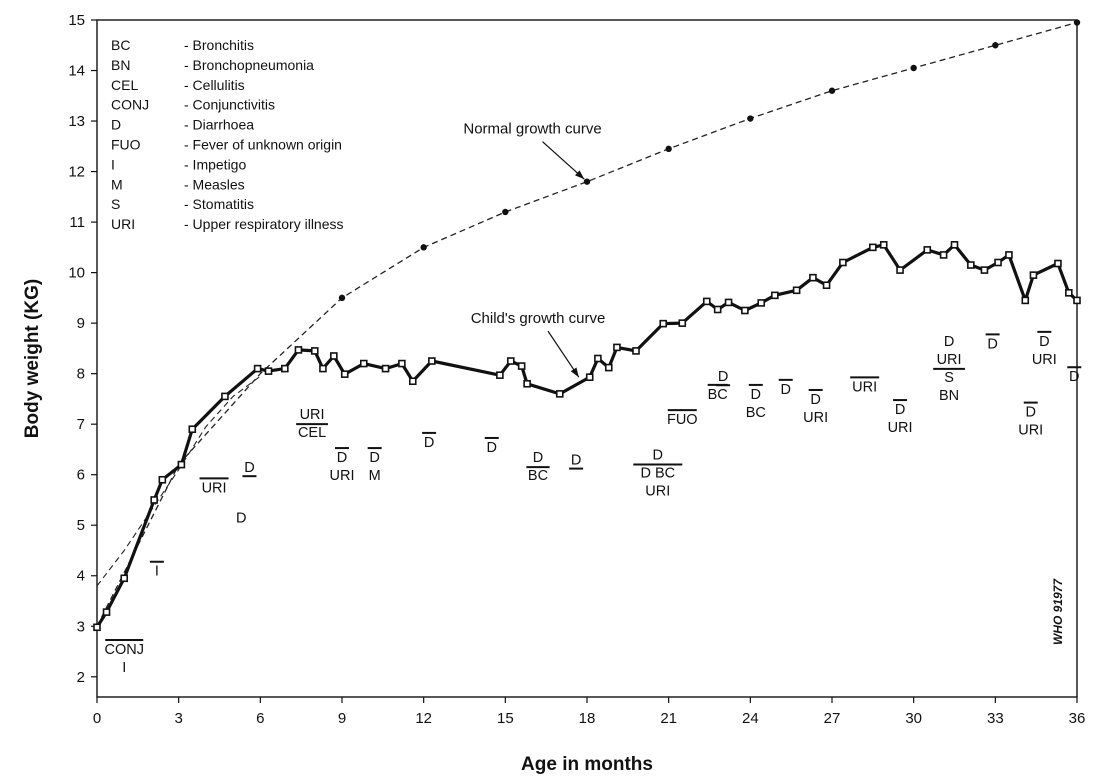  Describe the element at coordinates (116, 125) in the screenshot. I see `legend-code: D` at that location.